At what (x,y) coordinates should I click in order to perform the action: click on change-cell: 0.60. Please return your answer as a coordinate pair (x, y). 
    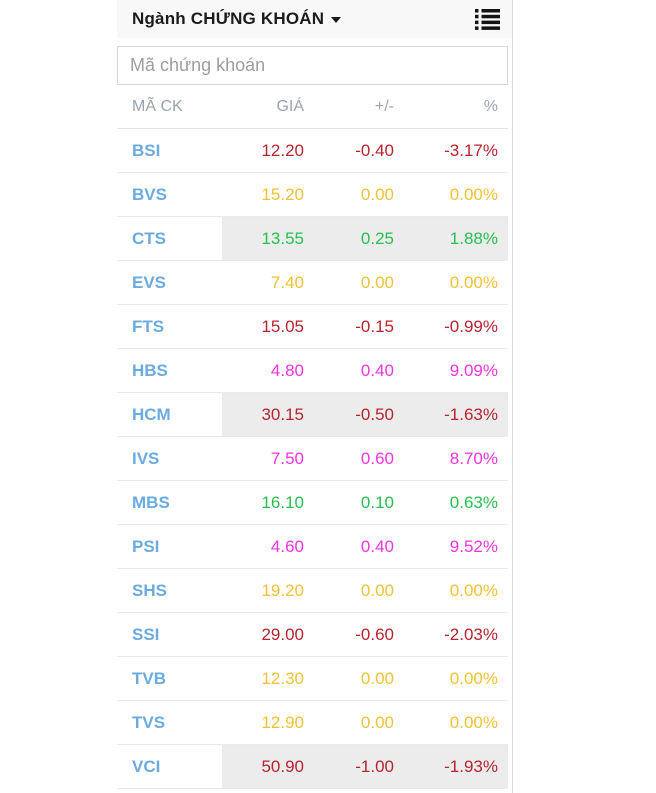
    Looking at the image, I should click on (377, 458).